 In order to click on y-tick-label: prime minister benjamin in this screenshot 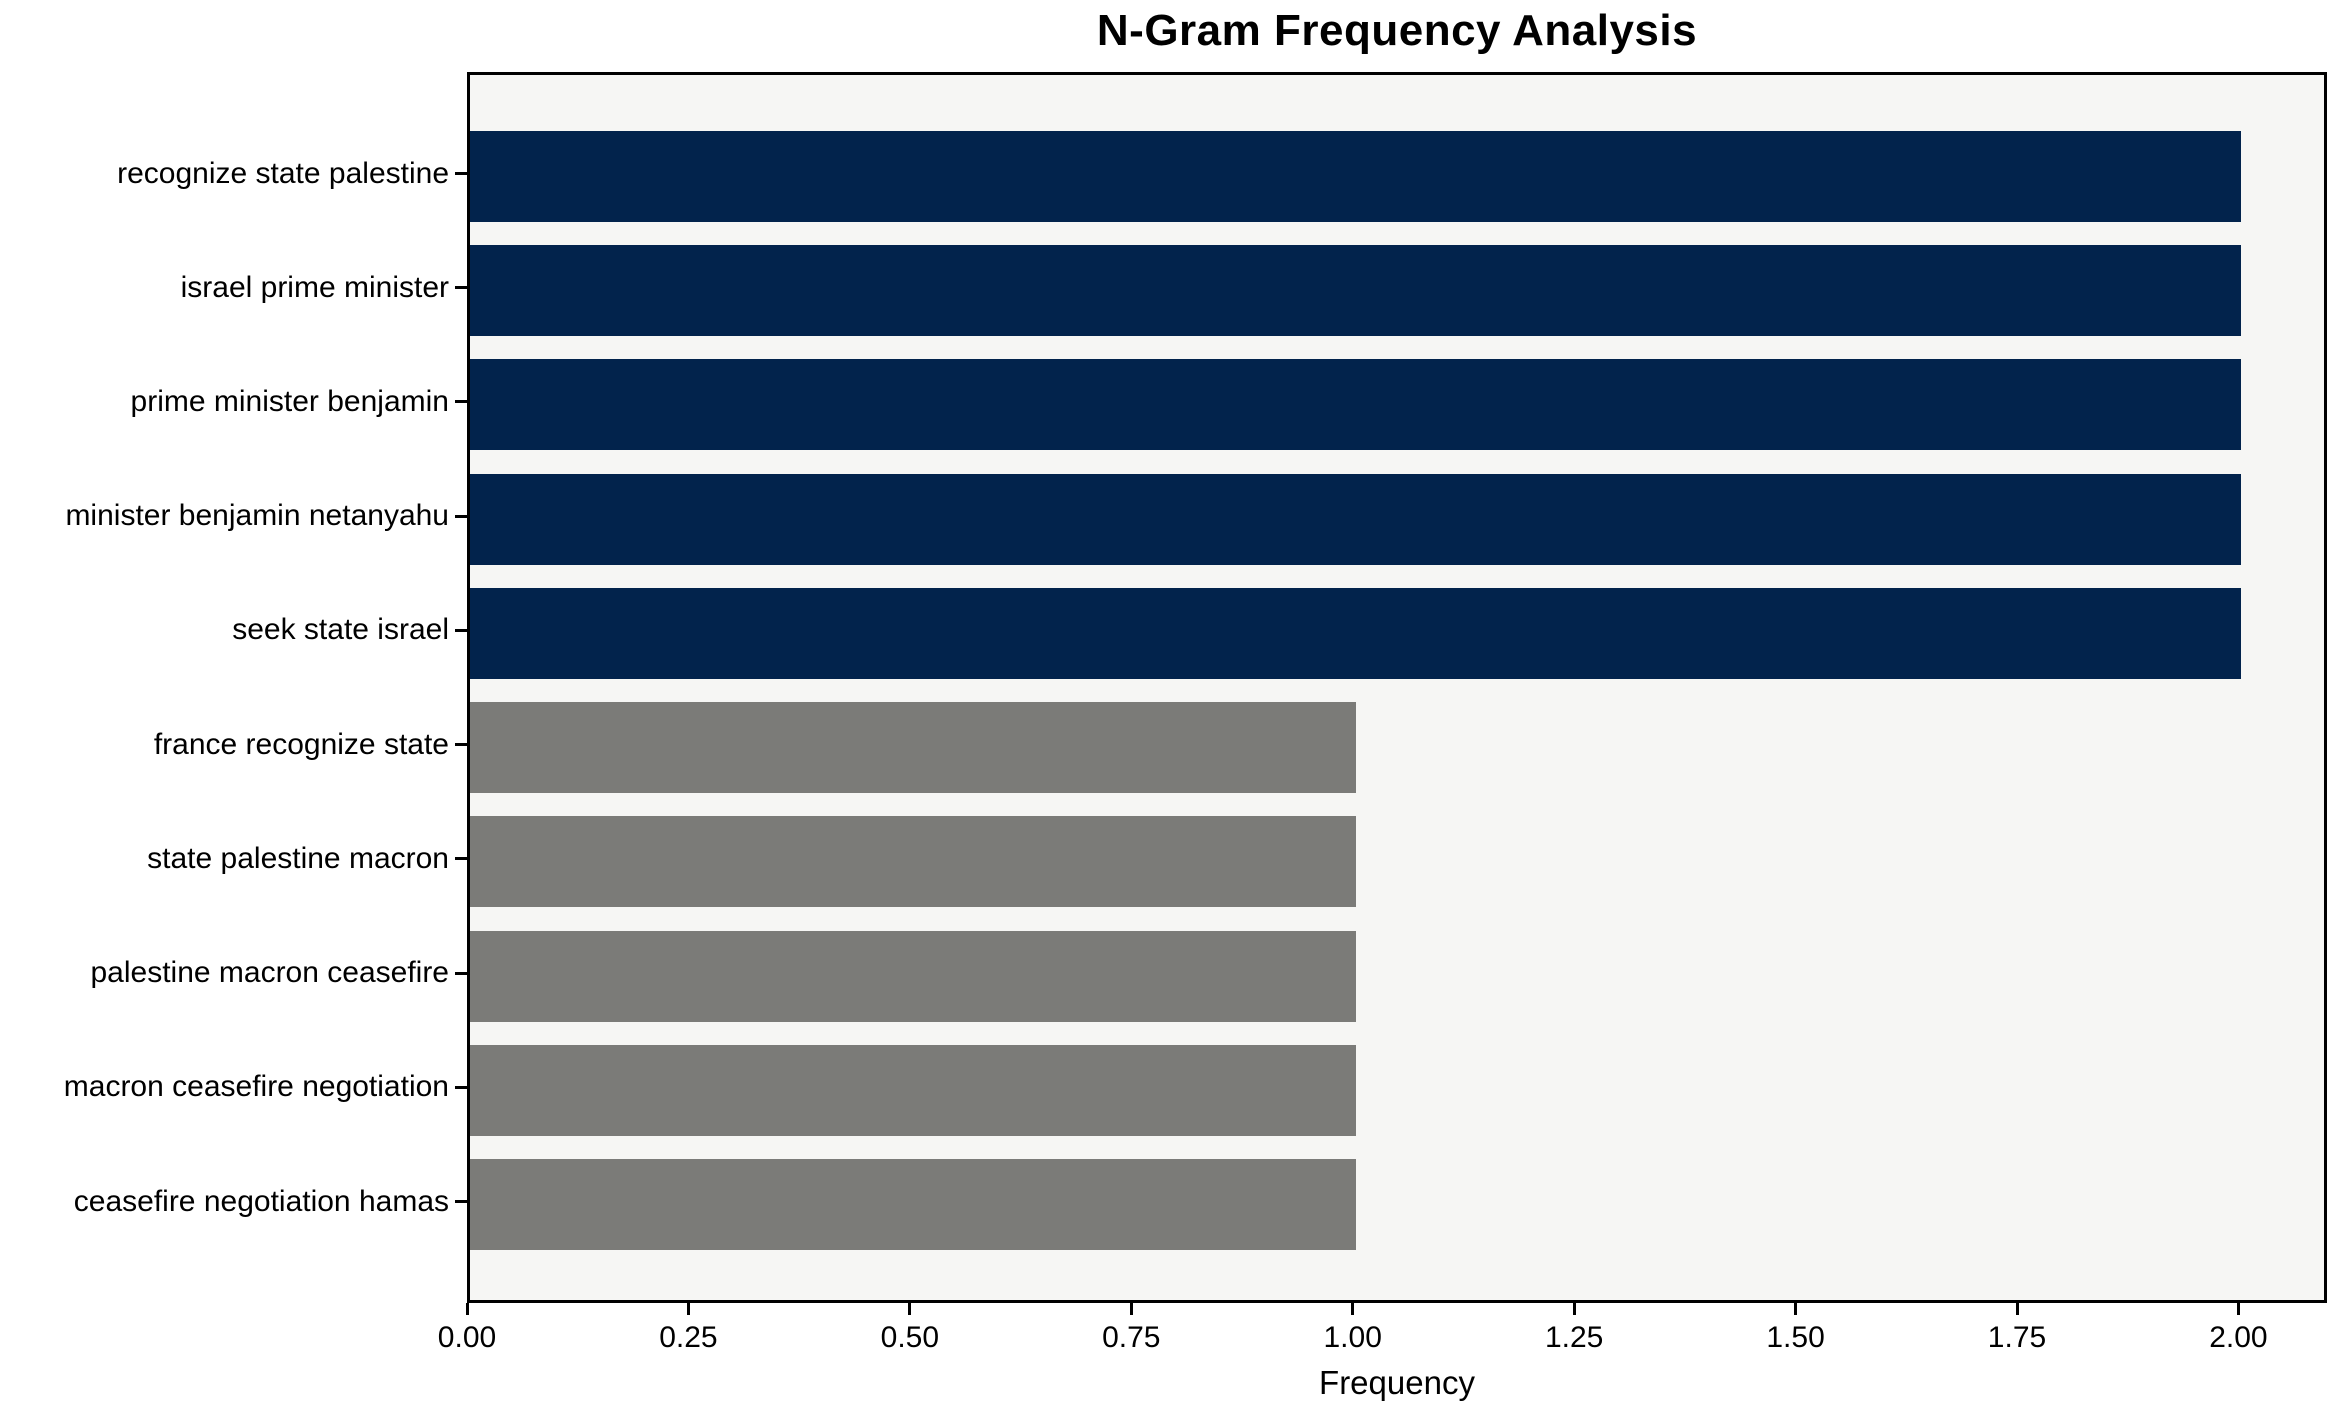, I will do `click(289, 401)`.